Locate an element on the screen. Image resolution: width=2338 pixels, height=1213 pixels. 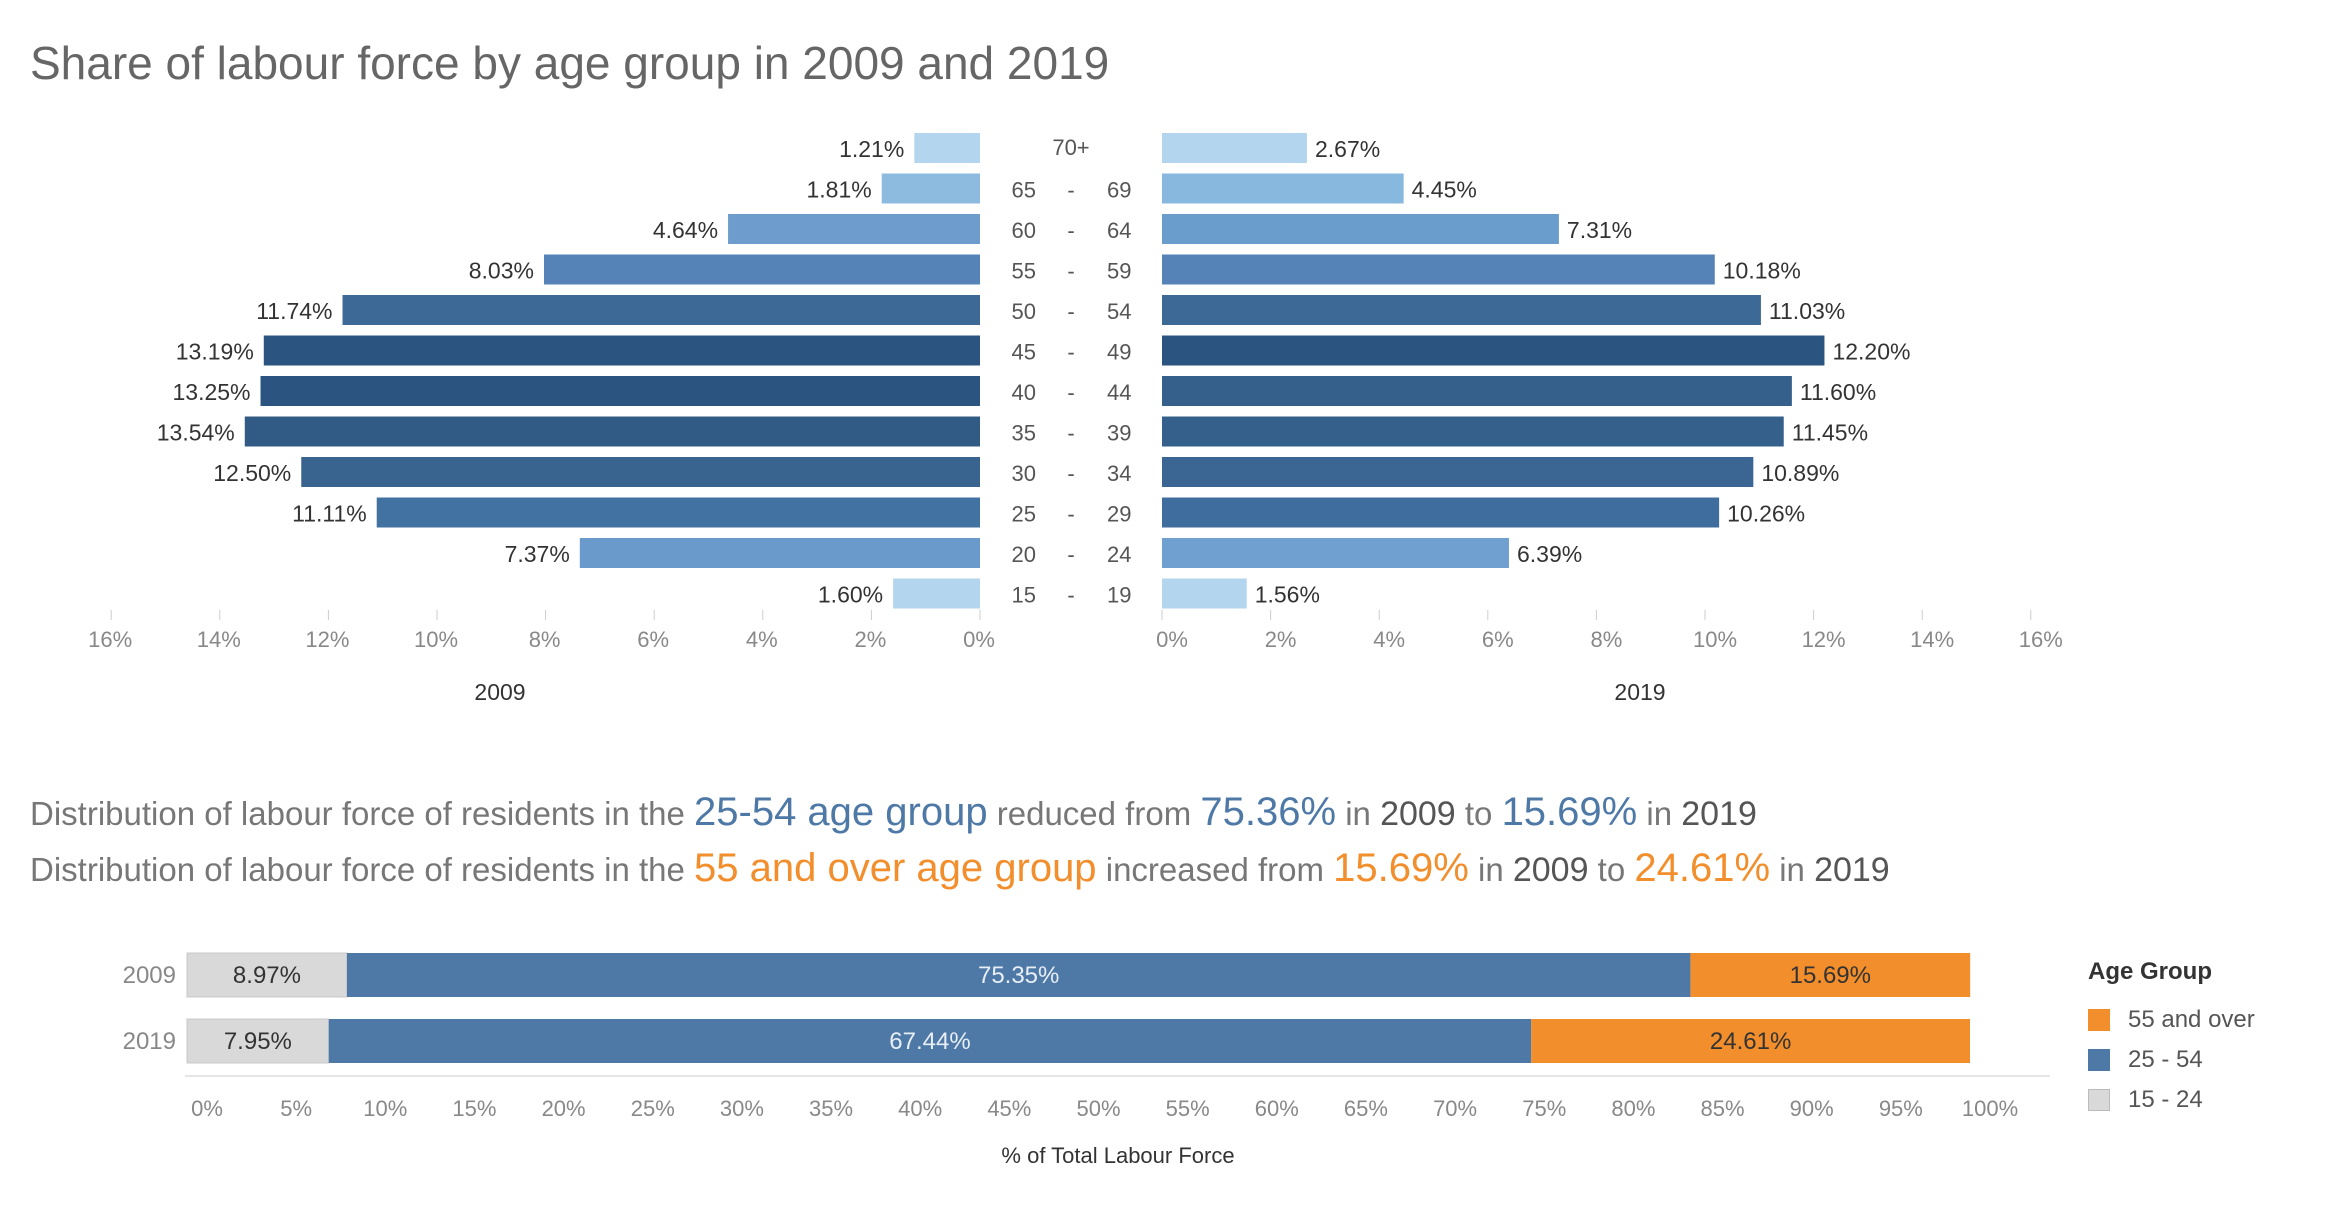
insight-text: to is located at coordinates (1611, 869).